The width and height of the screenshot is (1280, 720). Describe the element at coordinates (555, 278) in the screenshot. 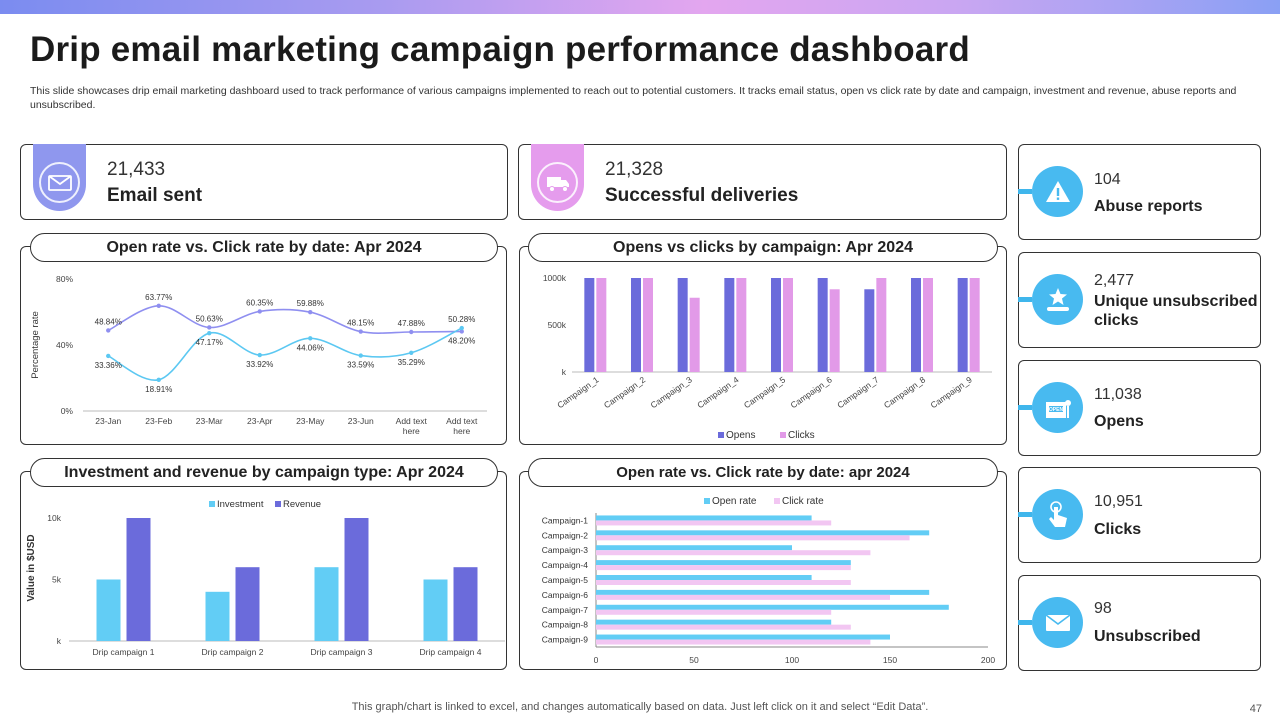

I see `y-tick-label: 1000k` at that location.